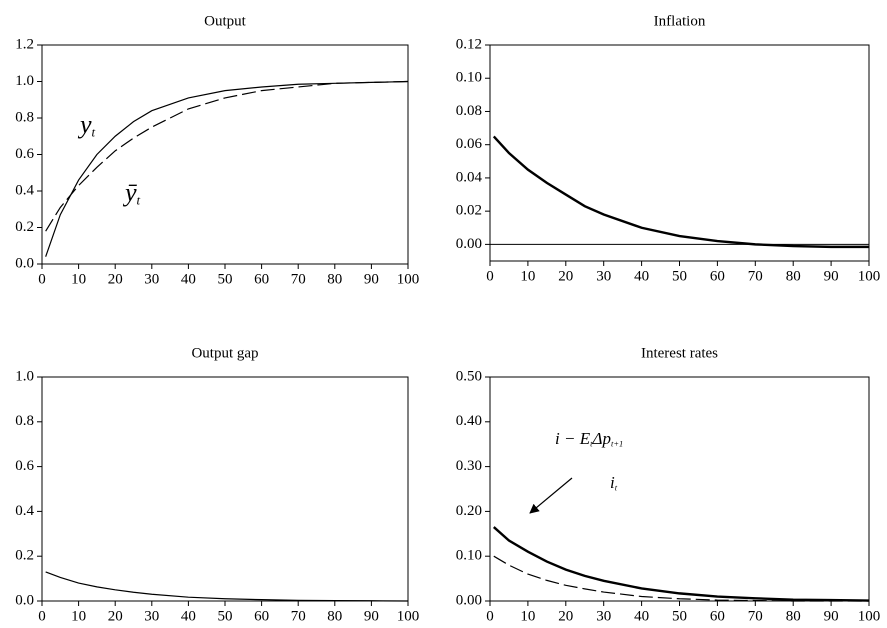 This screenshot has width=887, height=628. I want to click on y-tick-label: 0.50, so click(469, 376).